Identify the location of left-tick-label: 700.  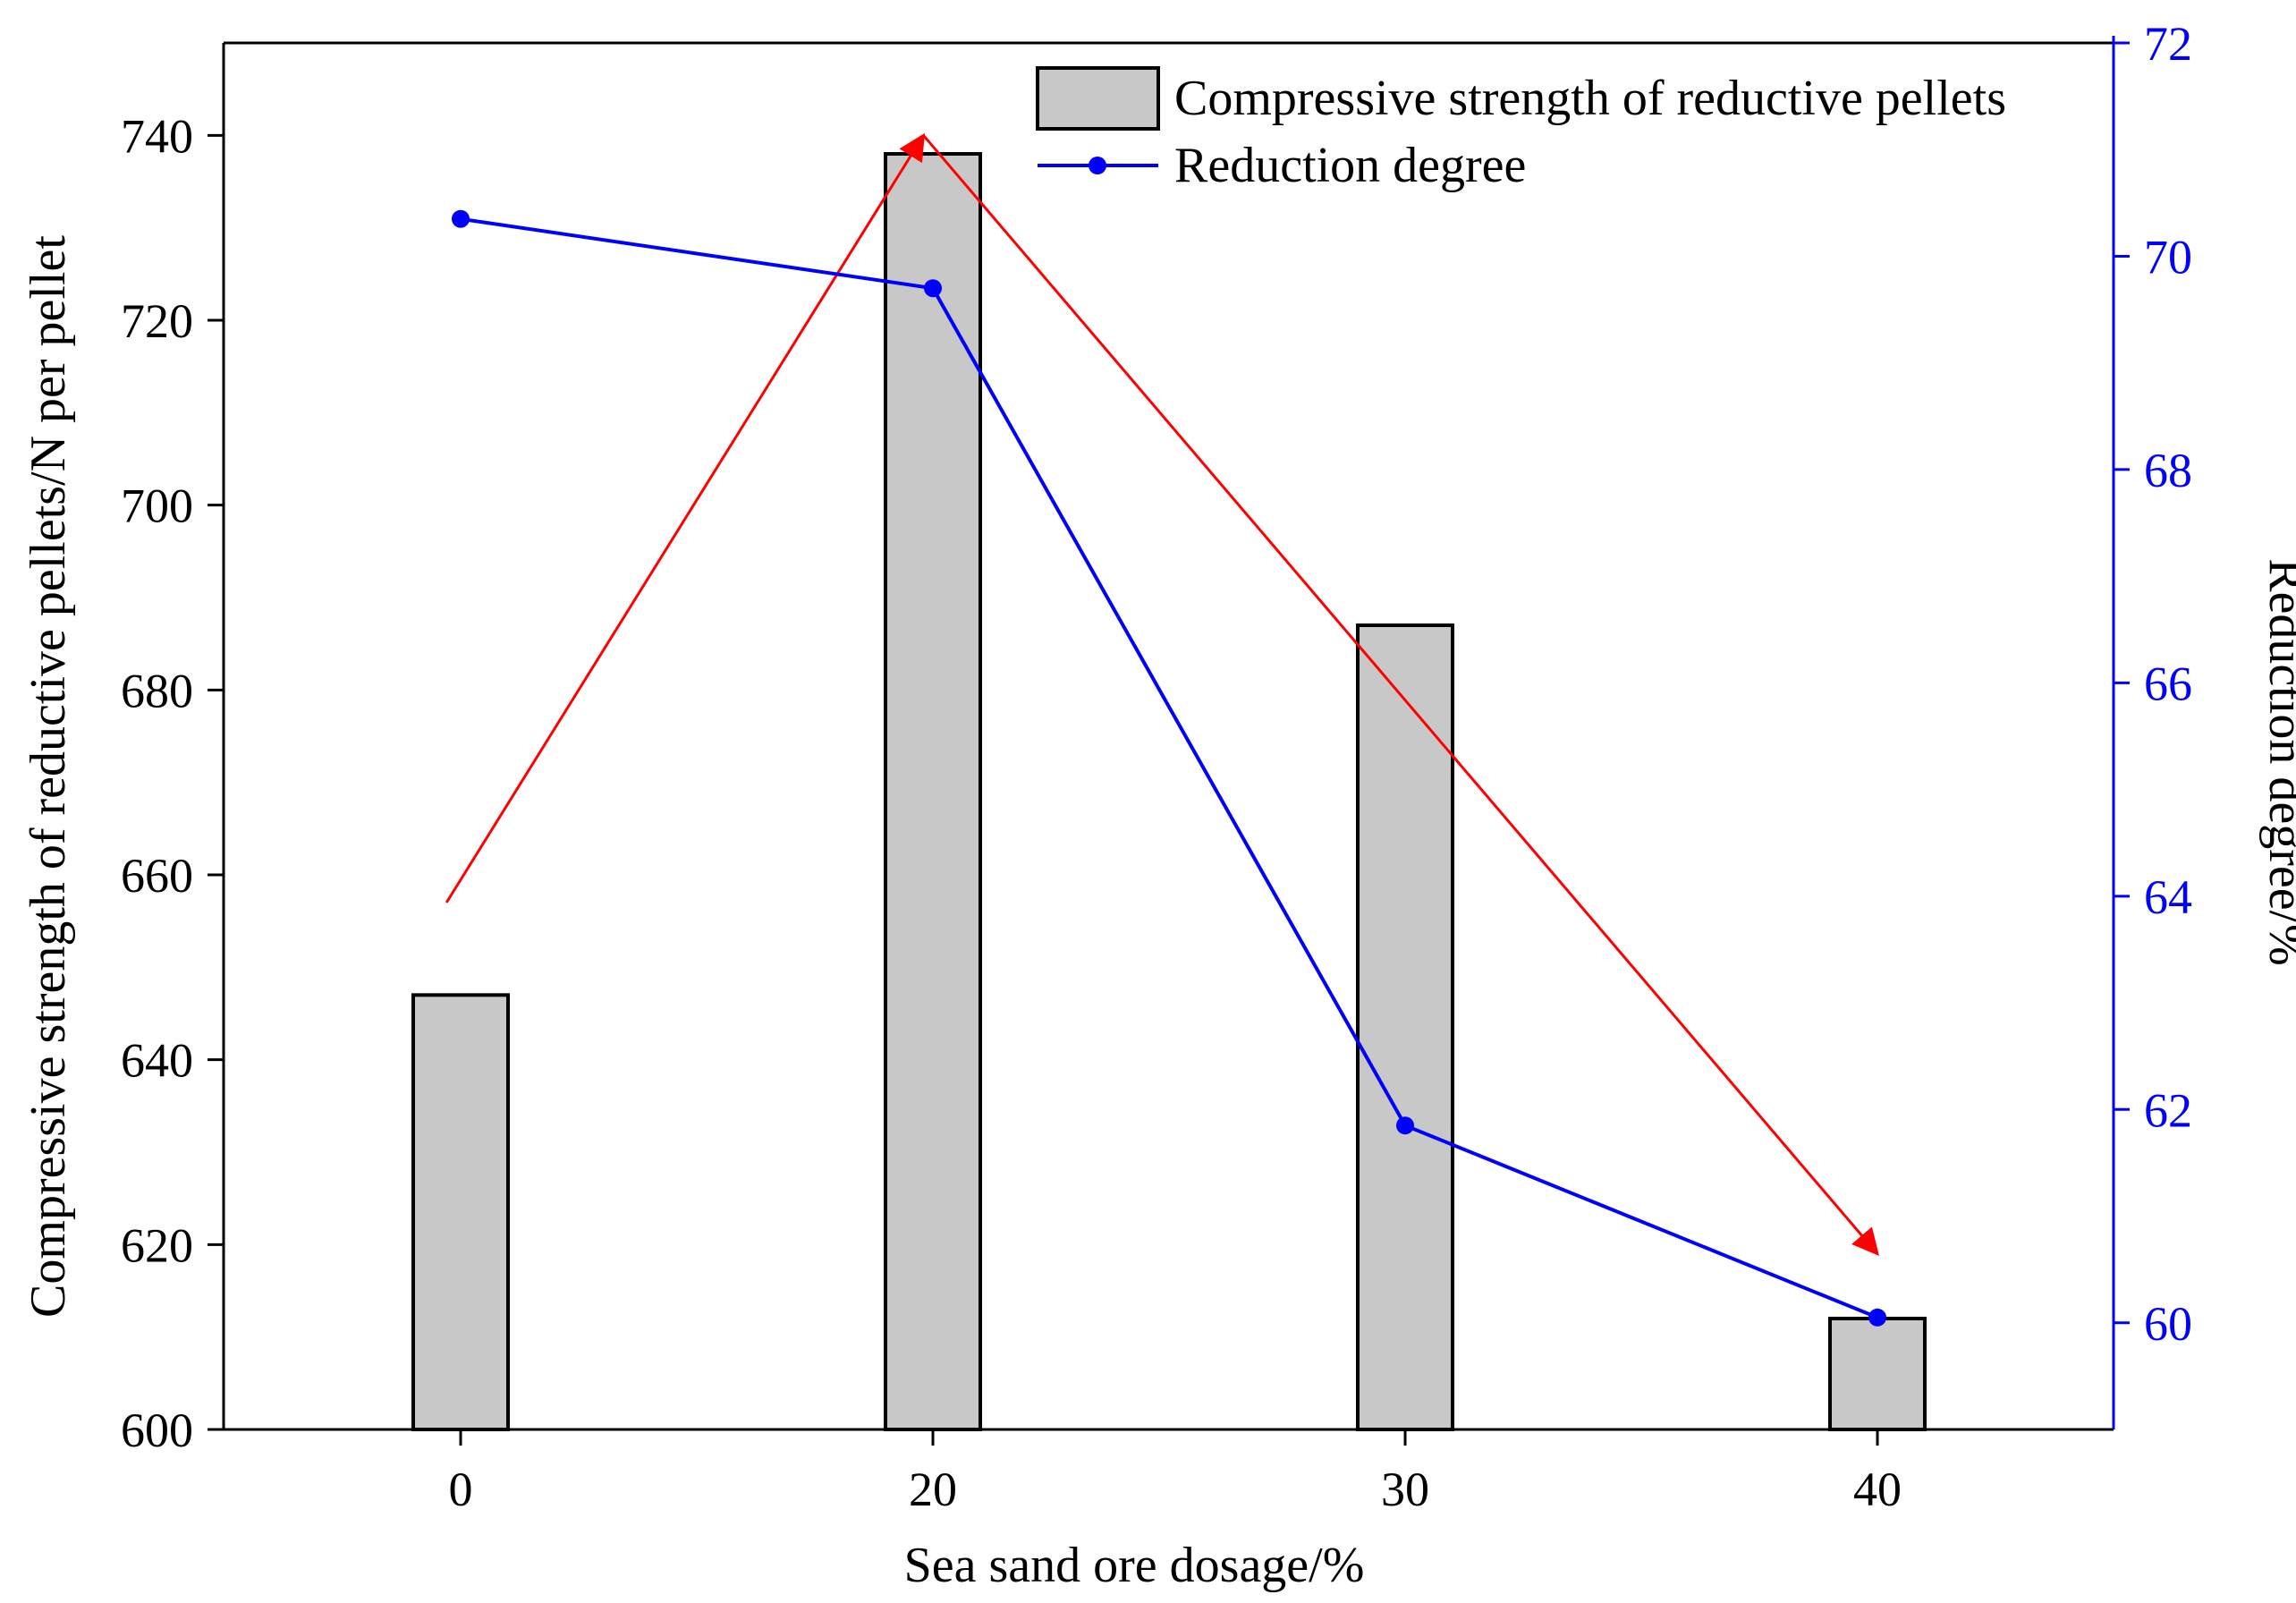
(157, 506).